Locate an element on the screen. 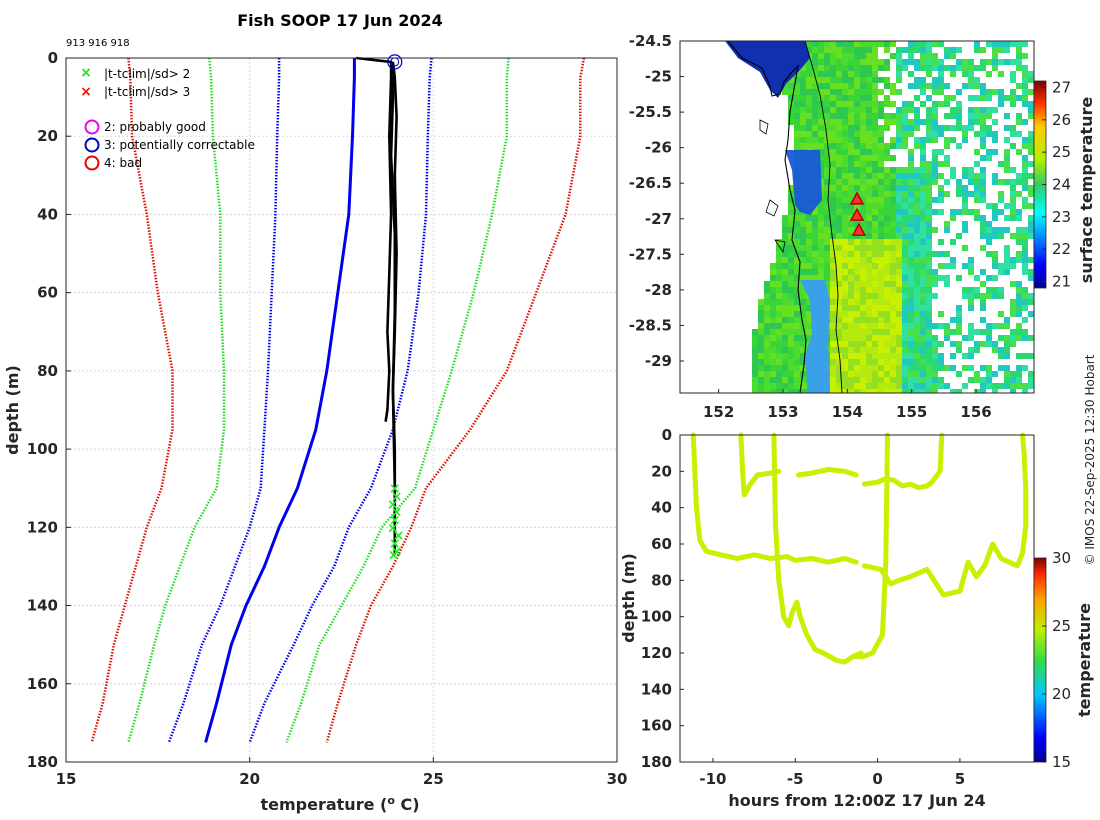 The height and width of the screenshot is (820, 1100). ts-xtick-1: -5 is located at coordinates (795, 779).